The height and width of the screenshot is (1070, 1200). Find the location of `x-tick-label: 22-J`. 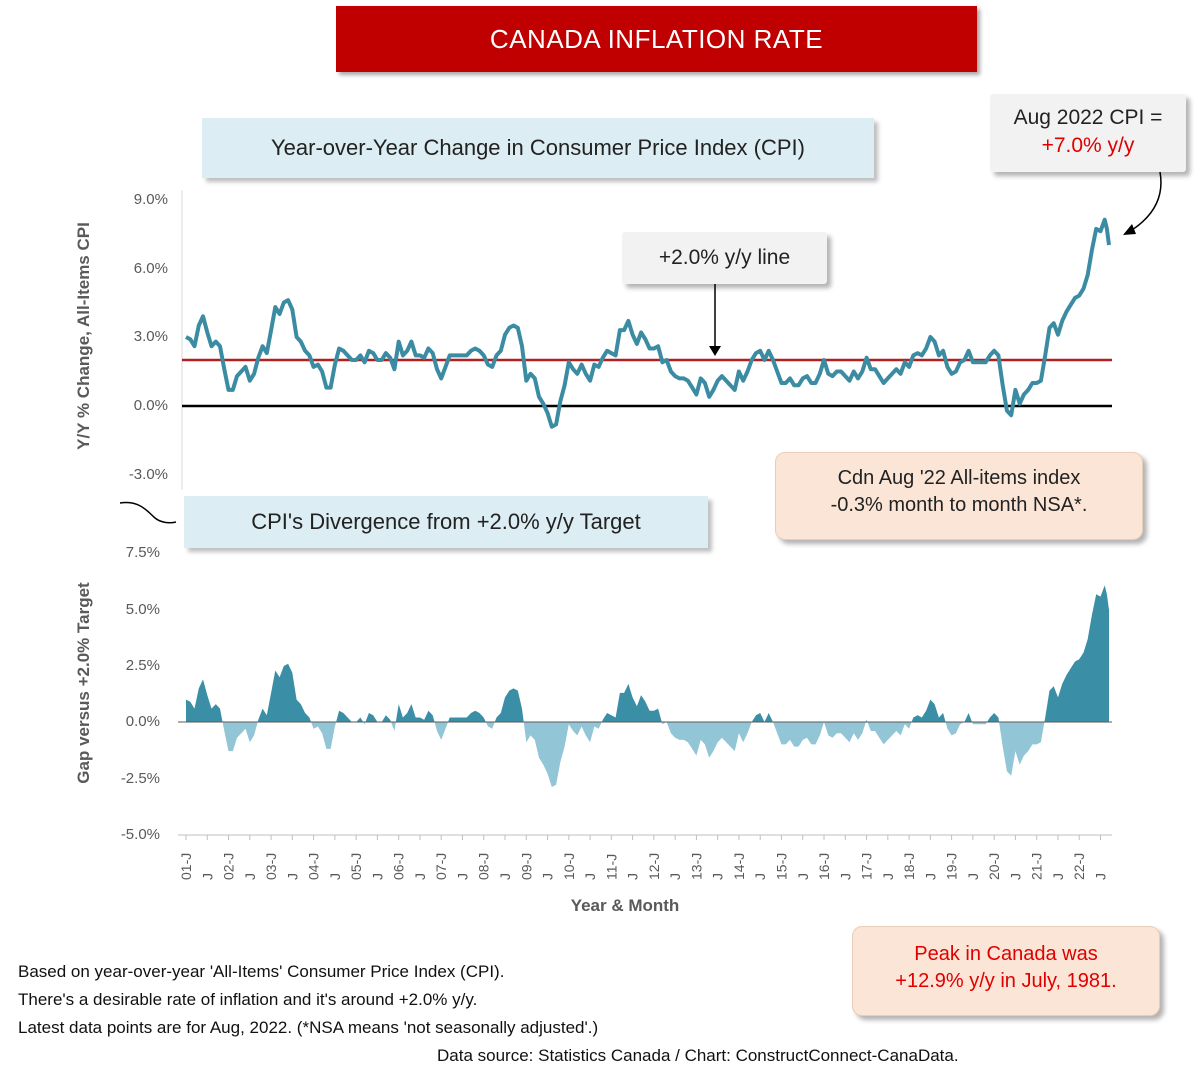

x-tick-label: 22-J is located at coordinates (1079, 866).